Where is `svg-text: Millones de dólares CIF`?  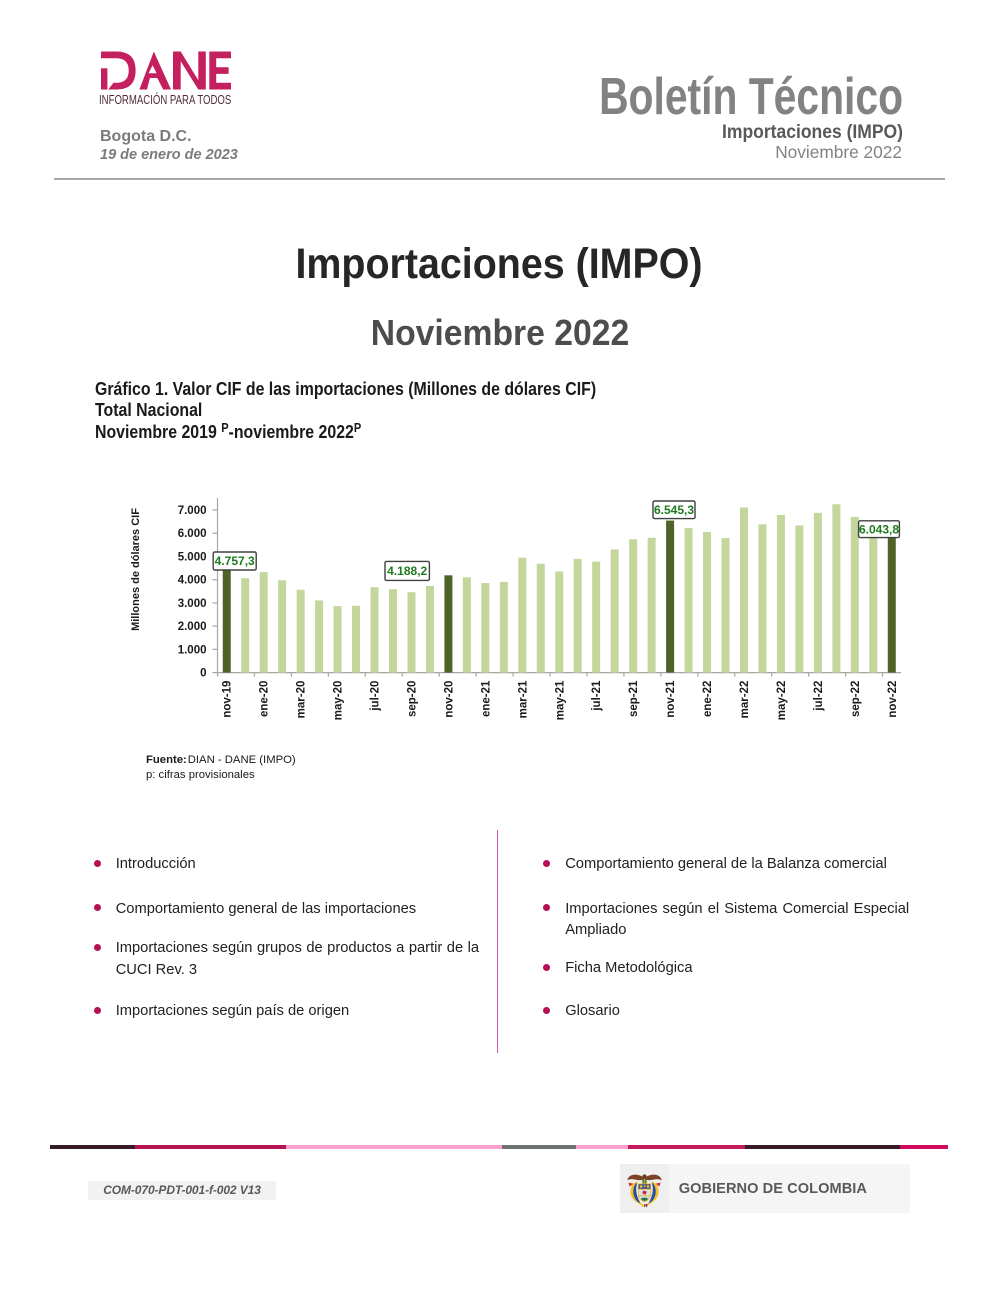 svg-text: Millones de dólares CIF is located at coordinates (136, 569).